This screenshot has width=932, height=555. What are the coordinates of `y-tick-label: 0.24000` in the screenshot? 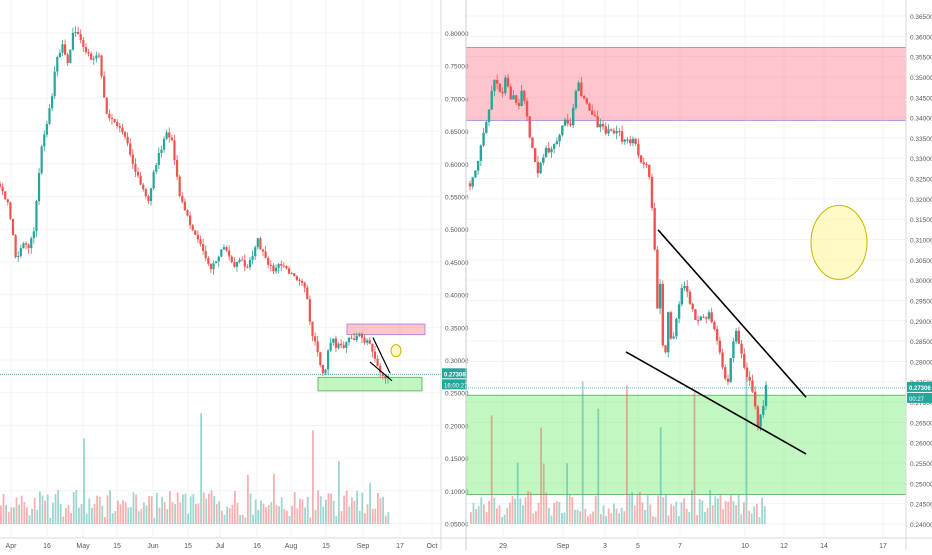 It's located at (921, 525).